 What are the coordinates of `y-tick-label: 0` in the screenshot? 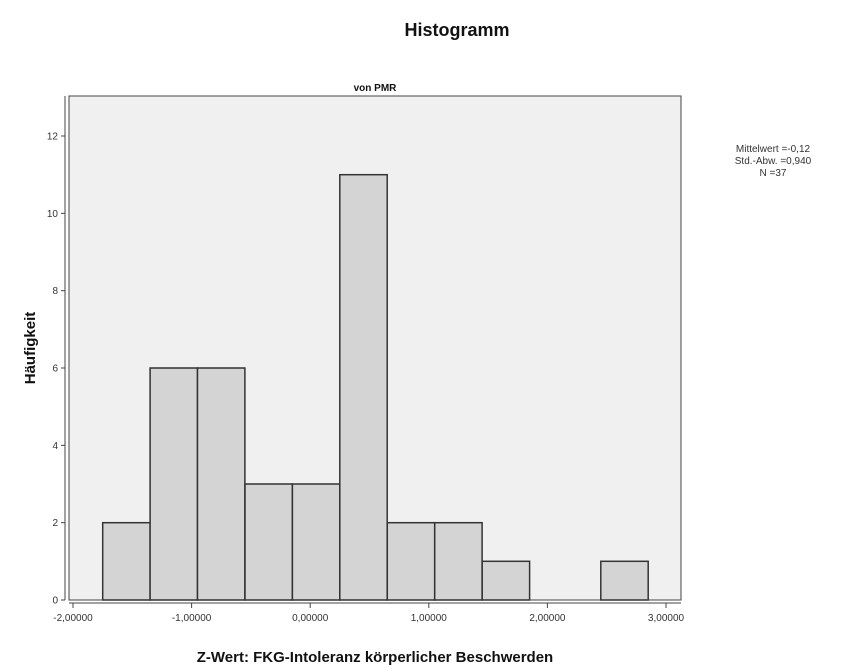 It's located at (55, 601).